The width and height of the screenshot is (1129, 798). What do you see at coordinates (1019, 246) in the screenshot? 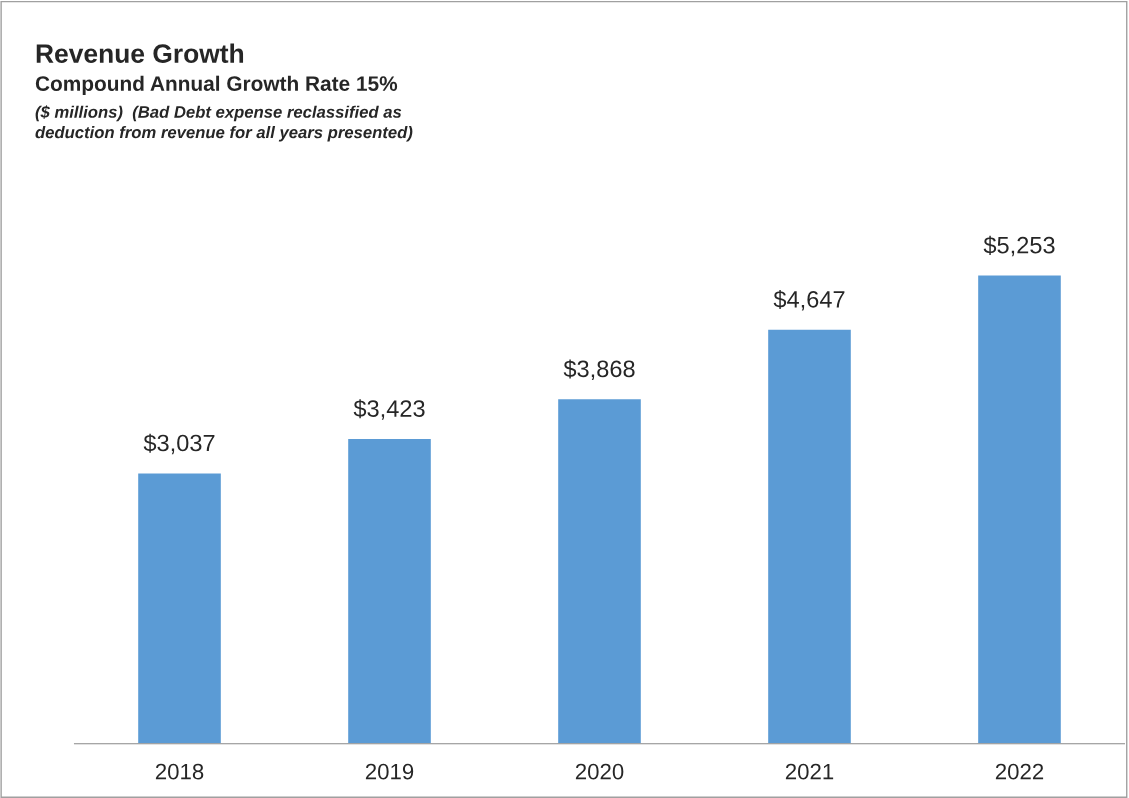
I see `data-label: $5,253` at bounding box center [1019, 246].